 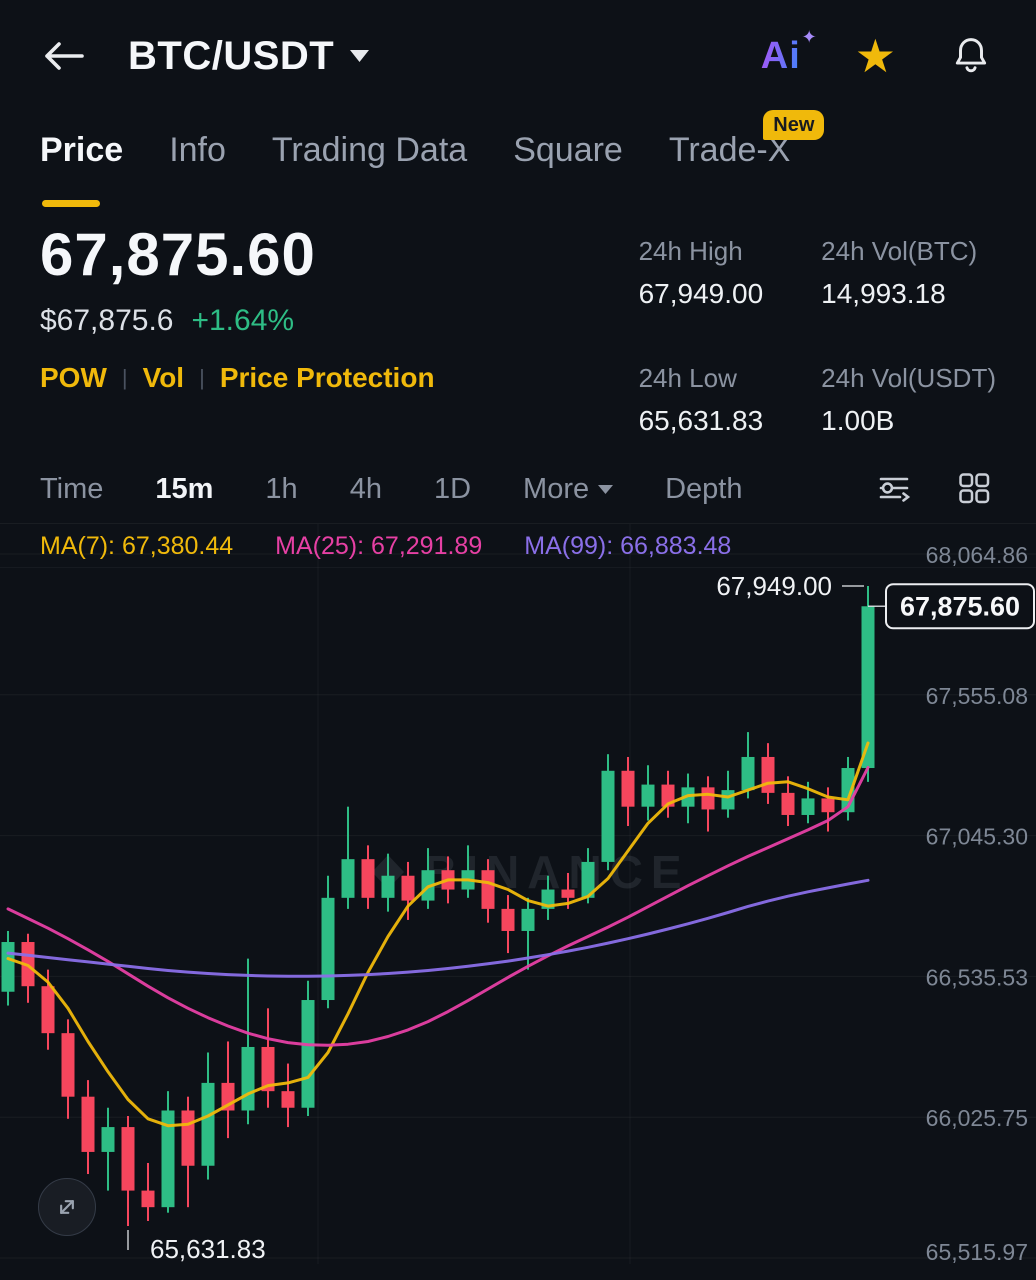 I want to click on interval-more: More, so click(x=568, y=489).